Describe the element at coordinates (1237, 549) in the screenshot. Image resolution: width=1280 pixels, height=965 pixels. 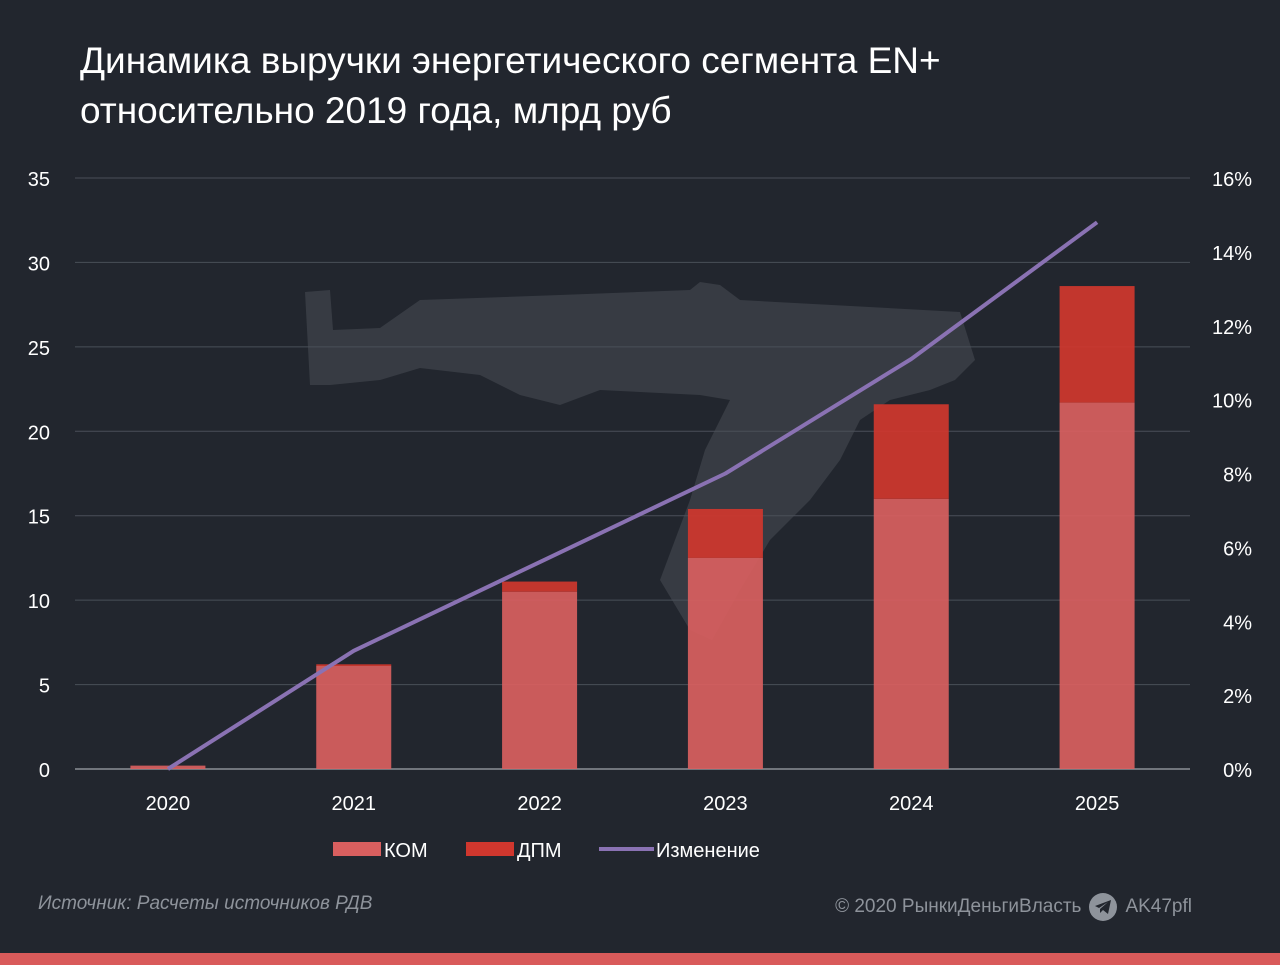
I see `y2-tick-label: 6%` at that location.